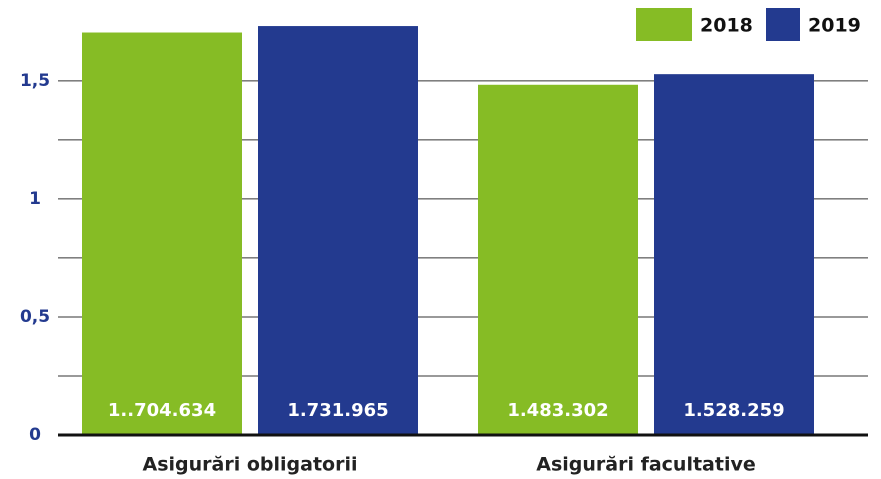 The height and width of the screenshot is (479, 881). What do you see at coordinates (646, 465) in the screenshot?
I see `x-tick-label: Asigurări facultative` at bounding box center [646, 465].